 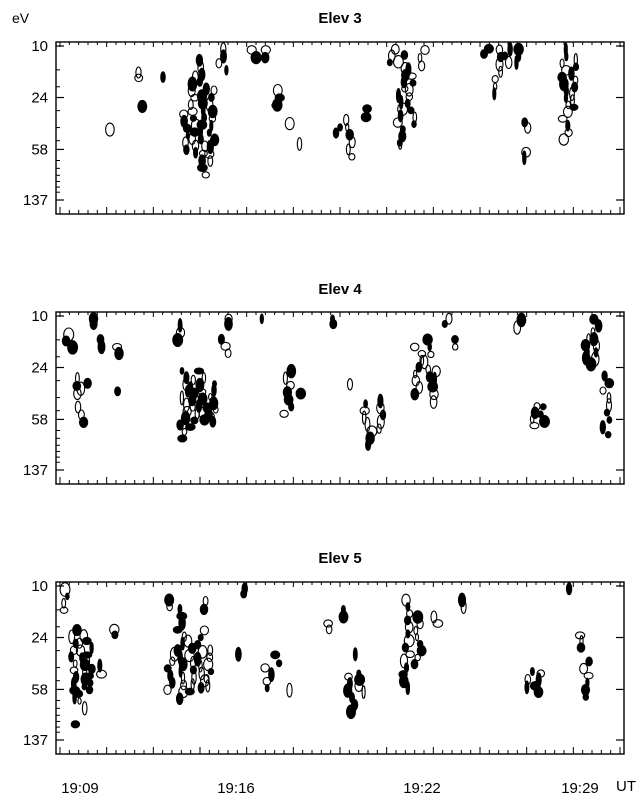 I want to click on x-tick-label: 19:09, so click(x=80, y=788).